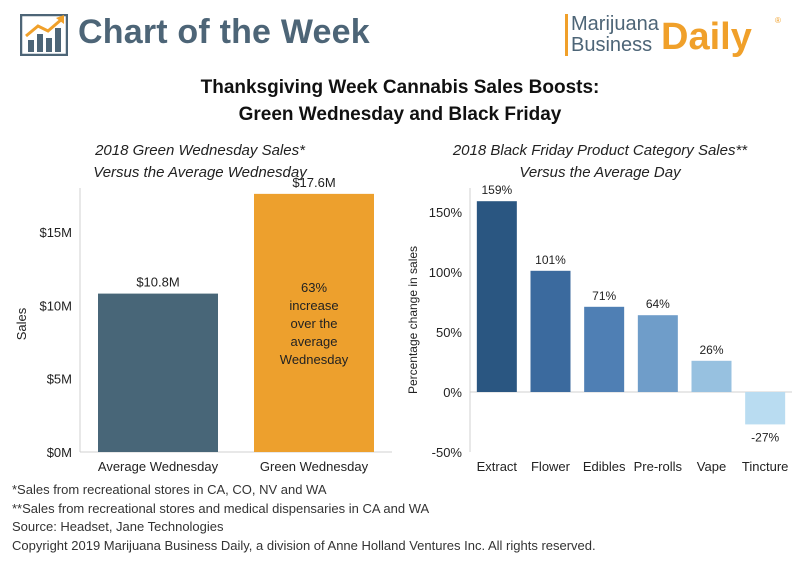  Describe the element at coordinates (449, 332) in the screenshot. I see `y-tick-label: 50%` at that location.